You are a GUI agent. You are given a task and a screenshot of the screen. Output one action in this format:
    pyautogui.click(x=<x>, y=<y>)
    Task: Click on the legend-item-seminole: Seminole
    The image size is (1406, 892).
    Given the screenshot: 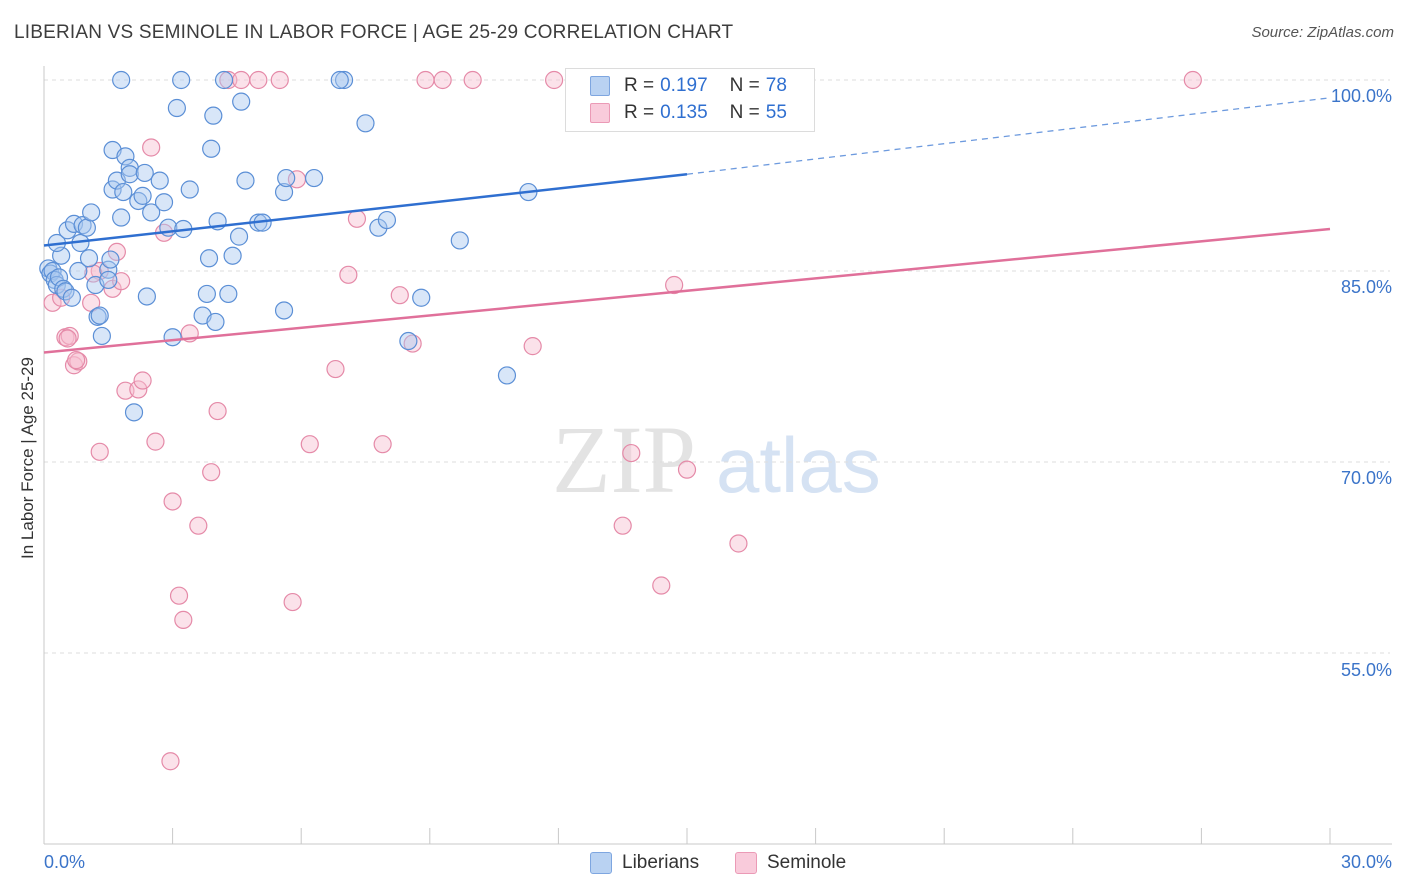 What is the action you would take?
    pyautogui.click(x=790, y=863)
    